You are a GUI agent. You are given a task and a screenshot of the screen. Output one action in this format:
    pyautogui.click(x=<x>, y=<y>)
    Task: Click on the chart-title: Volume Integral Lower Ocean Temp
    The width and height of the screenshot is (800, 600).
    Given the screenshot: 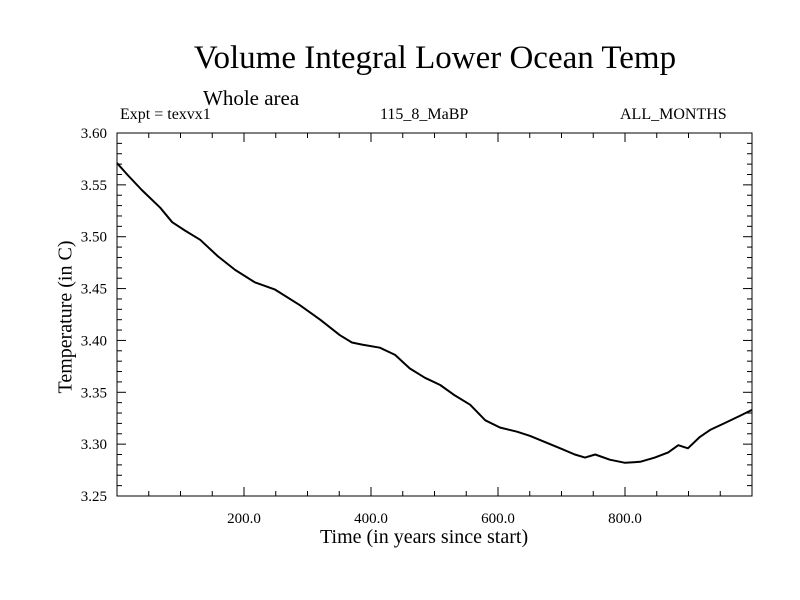 What is the action you would take?
    pyautogui.click(x=435, y=58)
    